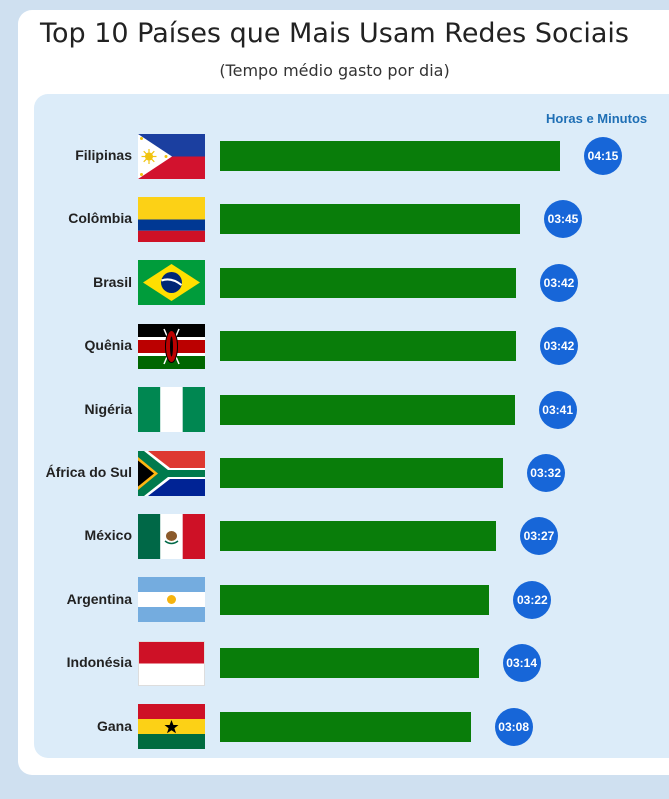  Describe the element at coordinates (355, 599) in the screenshot. I see `bar-argentina` at that location.